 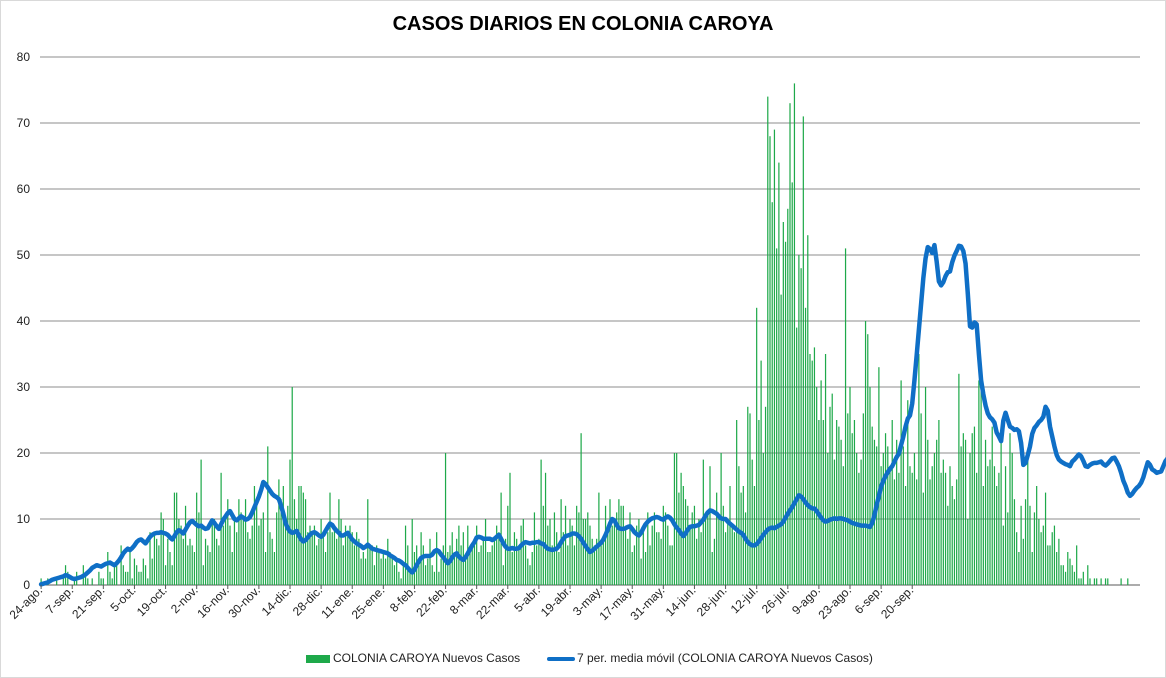 I want to click on legend-bar-swatch, so click(x=318, y=658).